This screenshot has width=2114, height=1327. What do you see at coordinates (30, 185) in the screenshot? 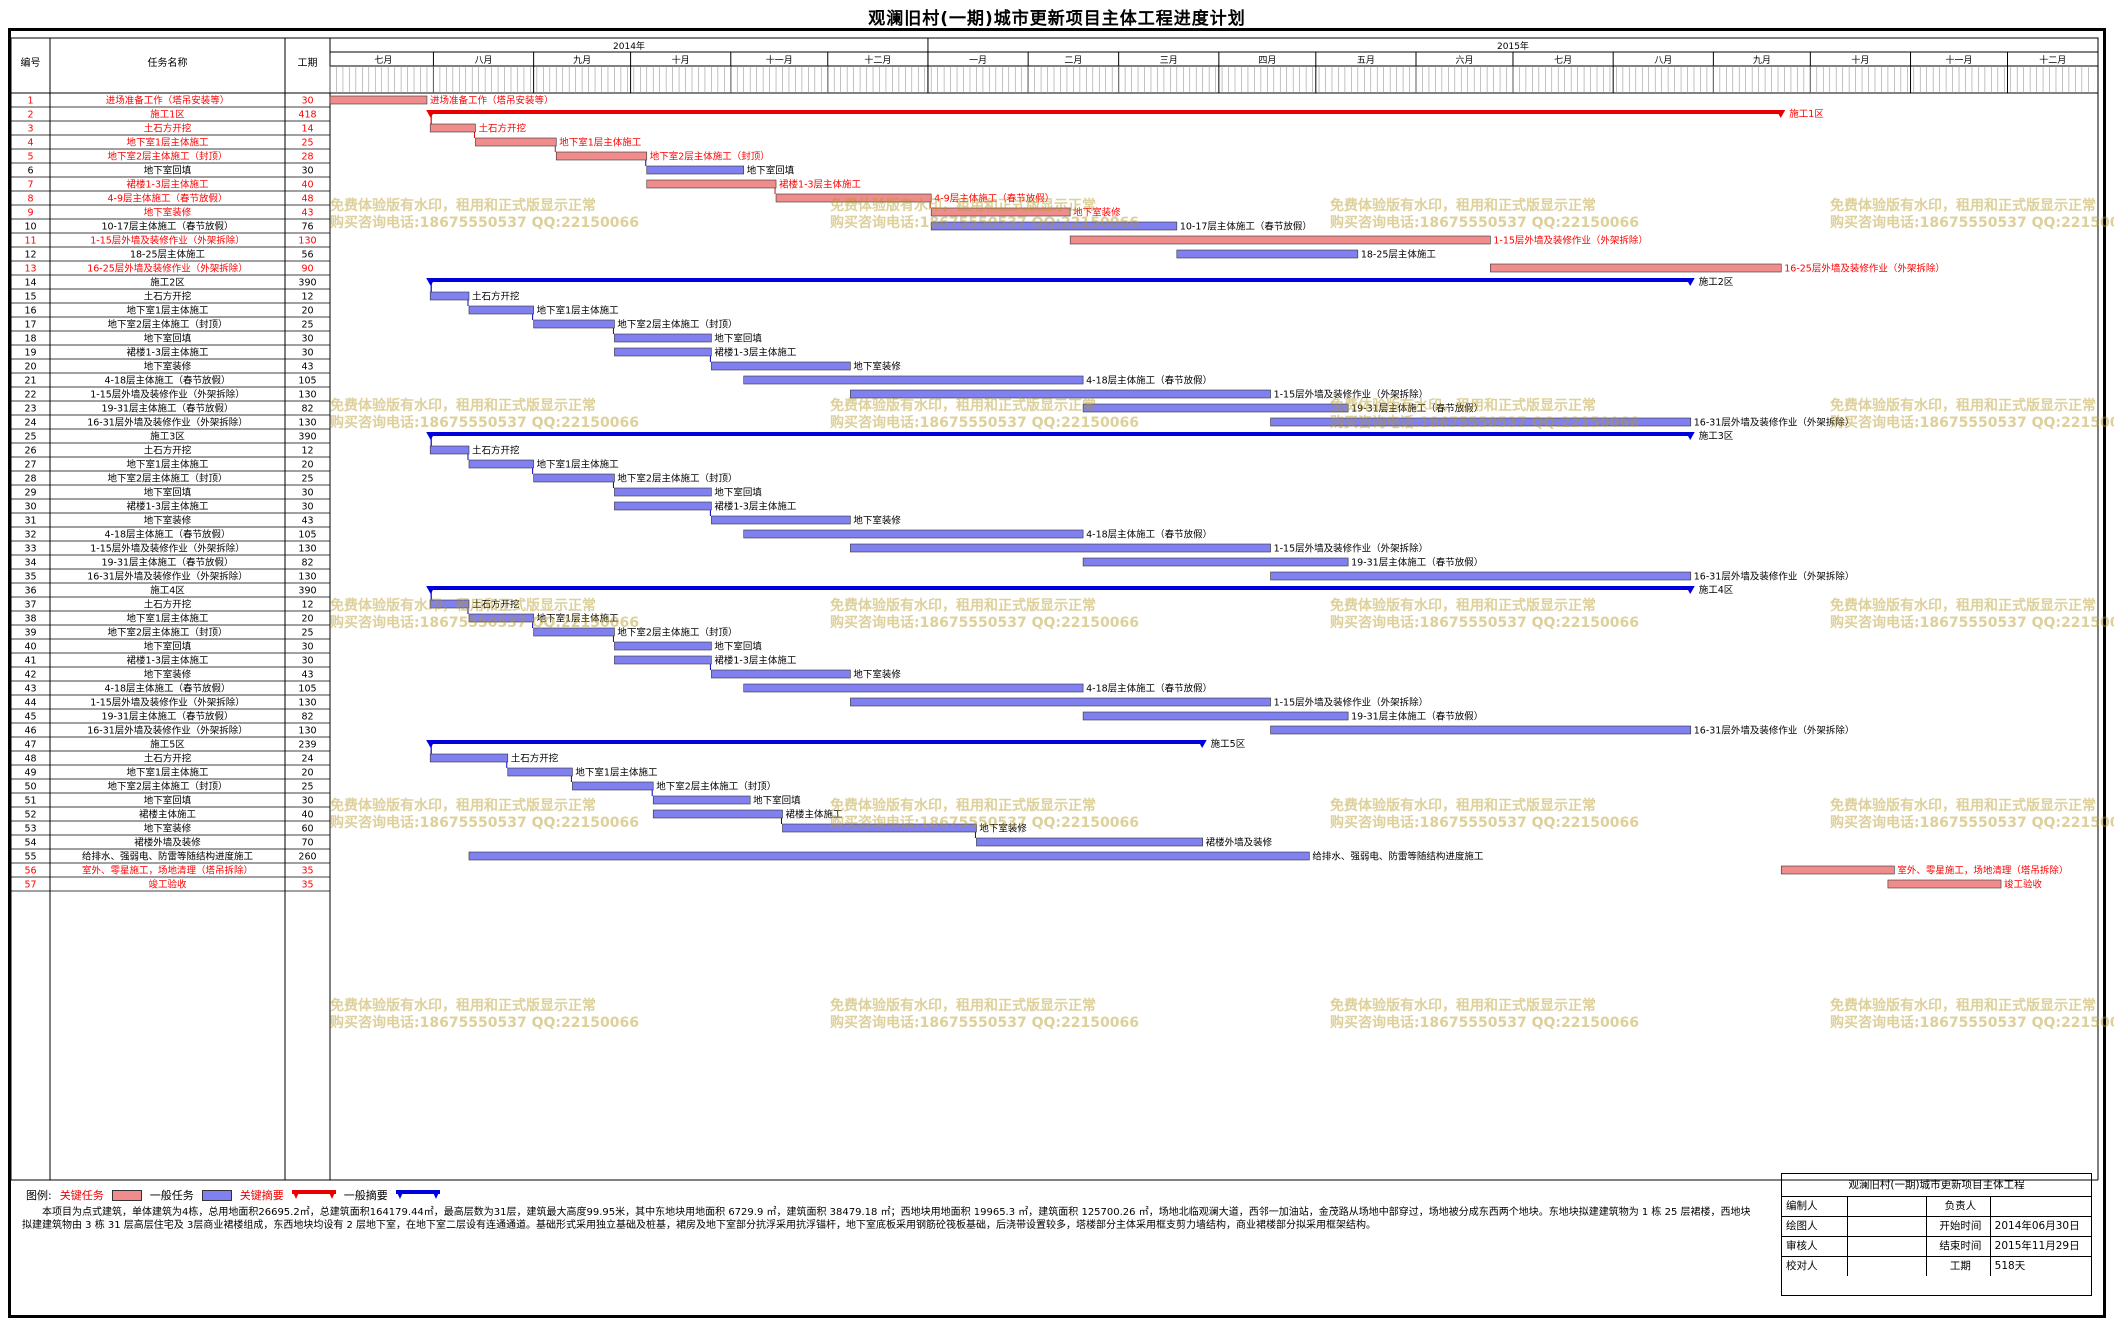
I see `task-id: 7` at bounding box center [30, 185].